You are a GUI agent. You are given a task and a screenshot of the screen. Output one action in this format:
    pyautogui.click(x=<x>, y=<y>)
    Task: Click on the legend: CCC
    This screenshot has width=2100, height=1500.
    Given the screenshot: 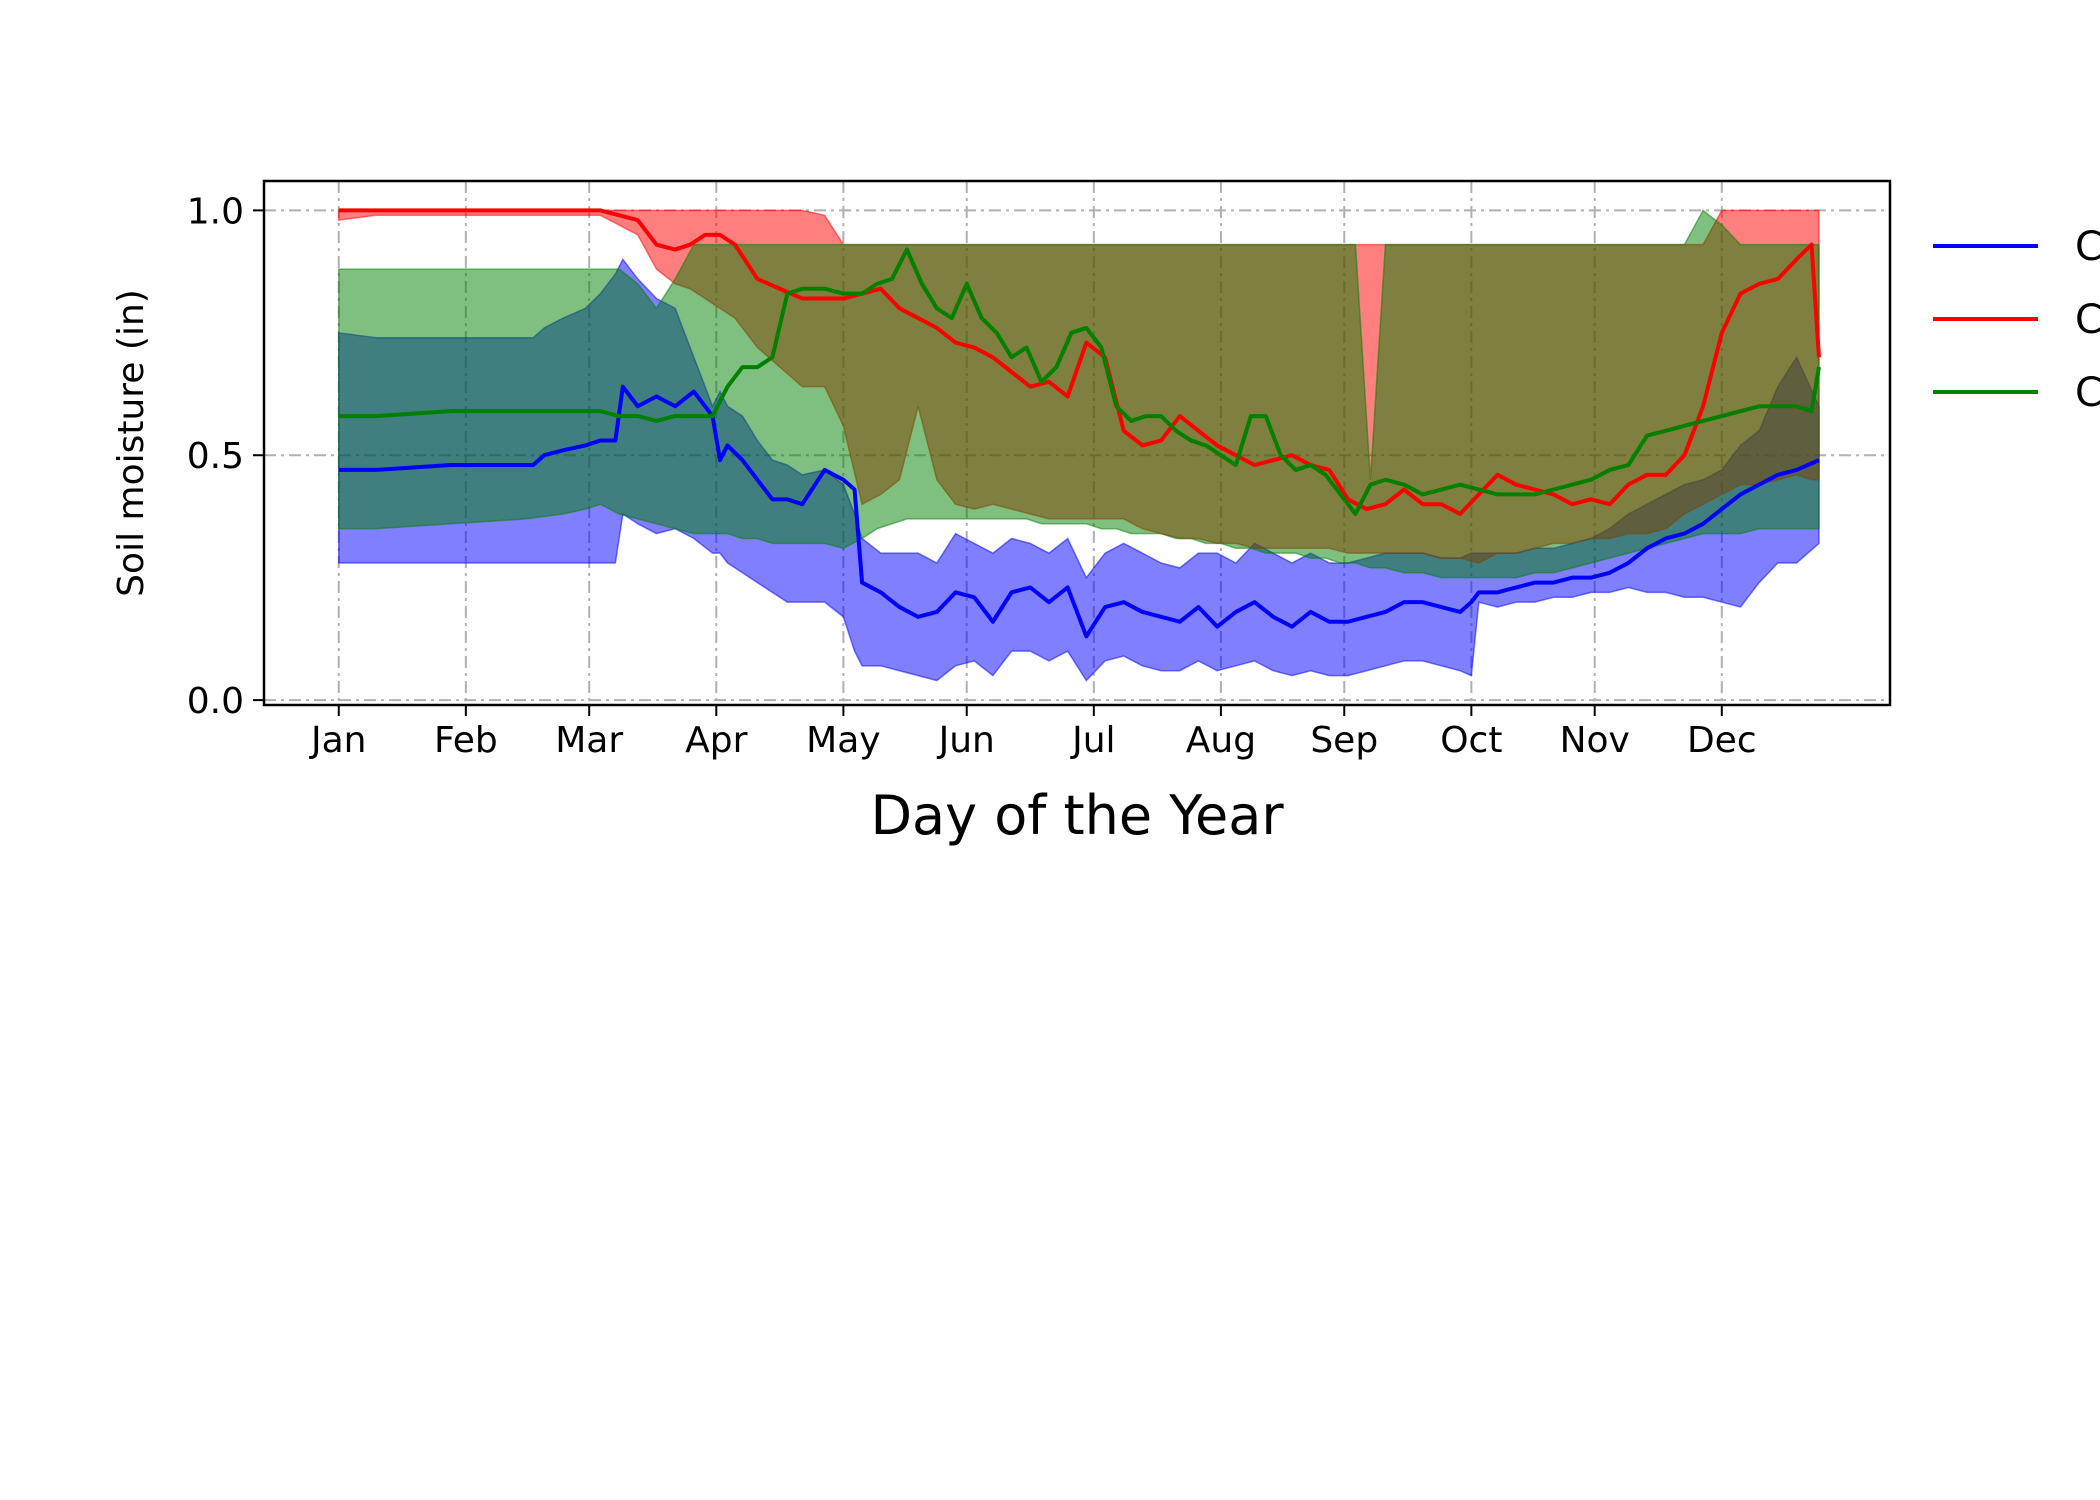 What is the action you would take?
    pyautogui.click(x=2016, y=320)
    